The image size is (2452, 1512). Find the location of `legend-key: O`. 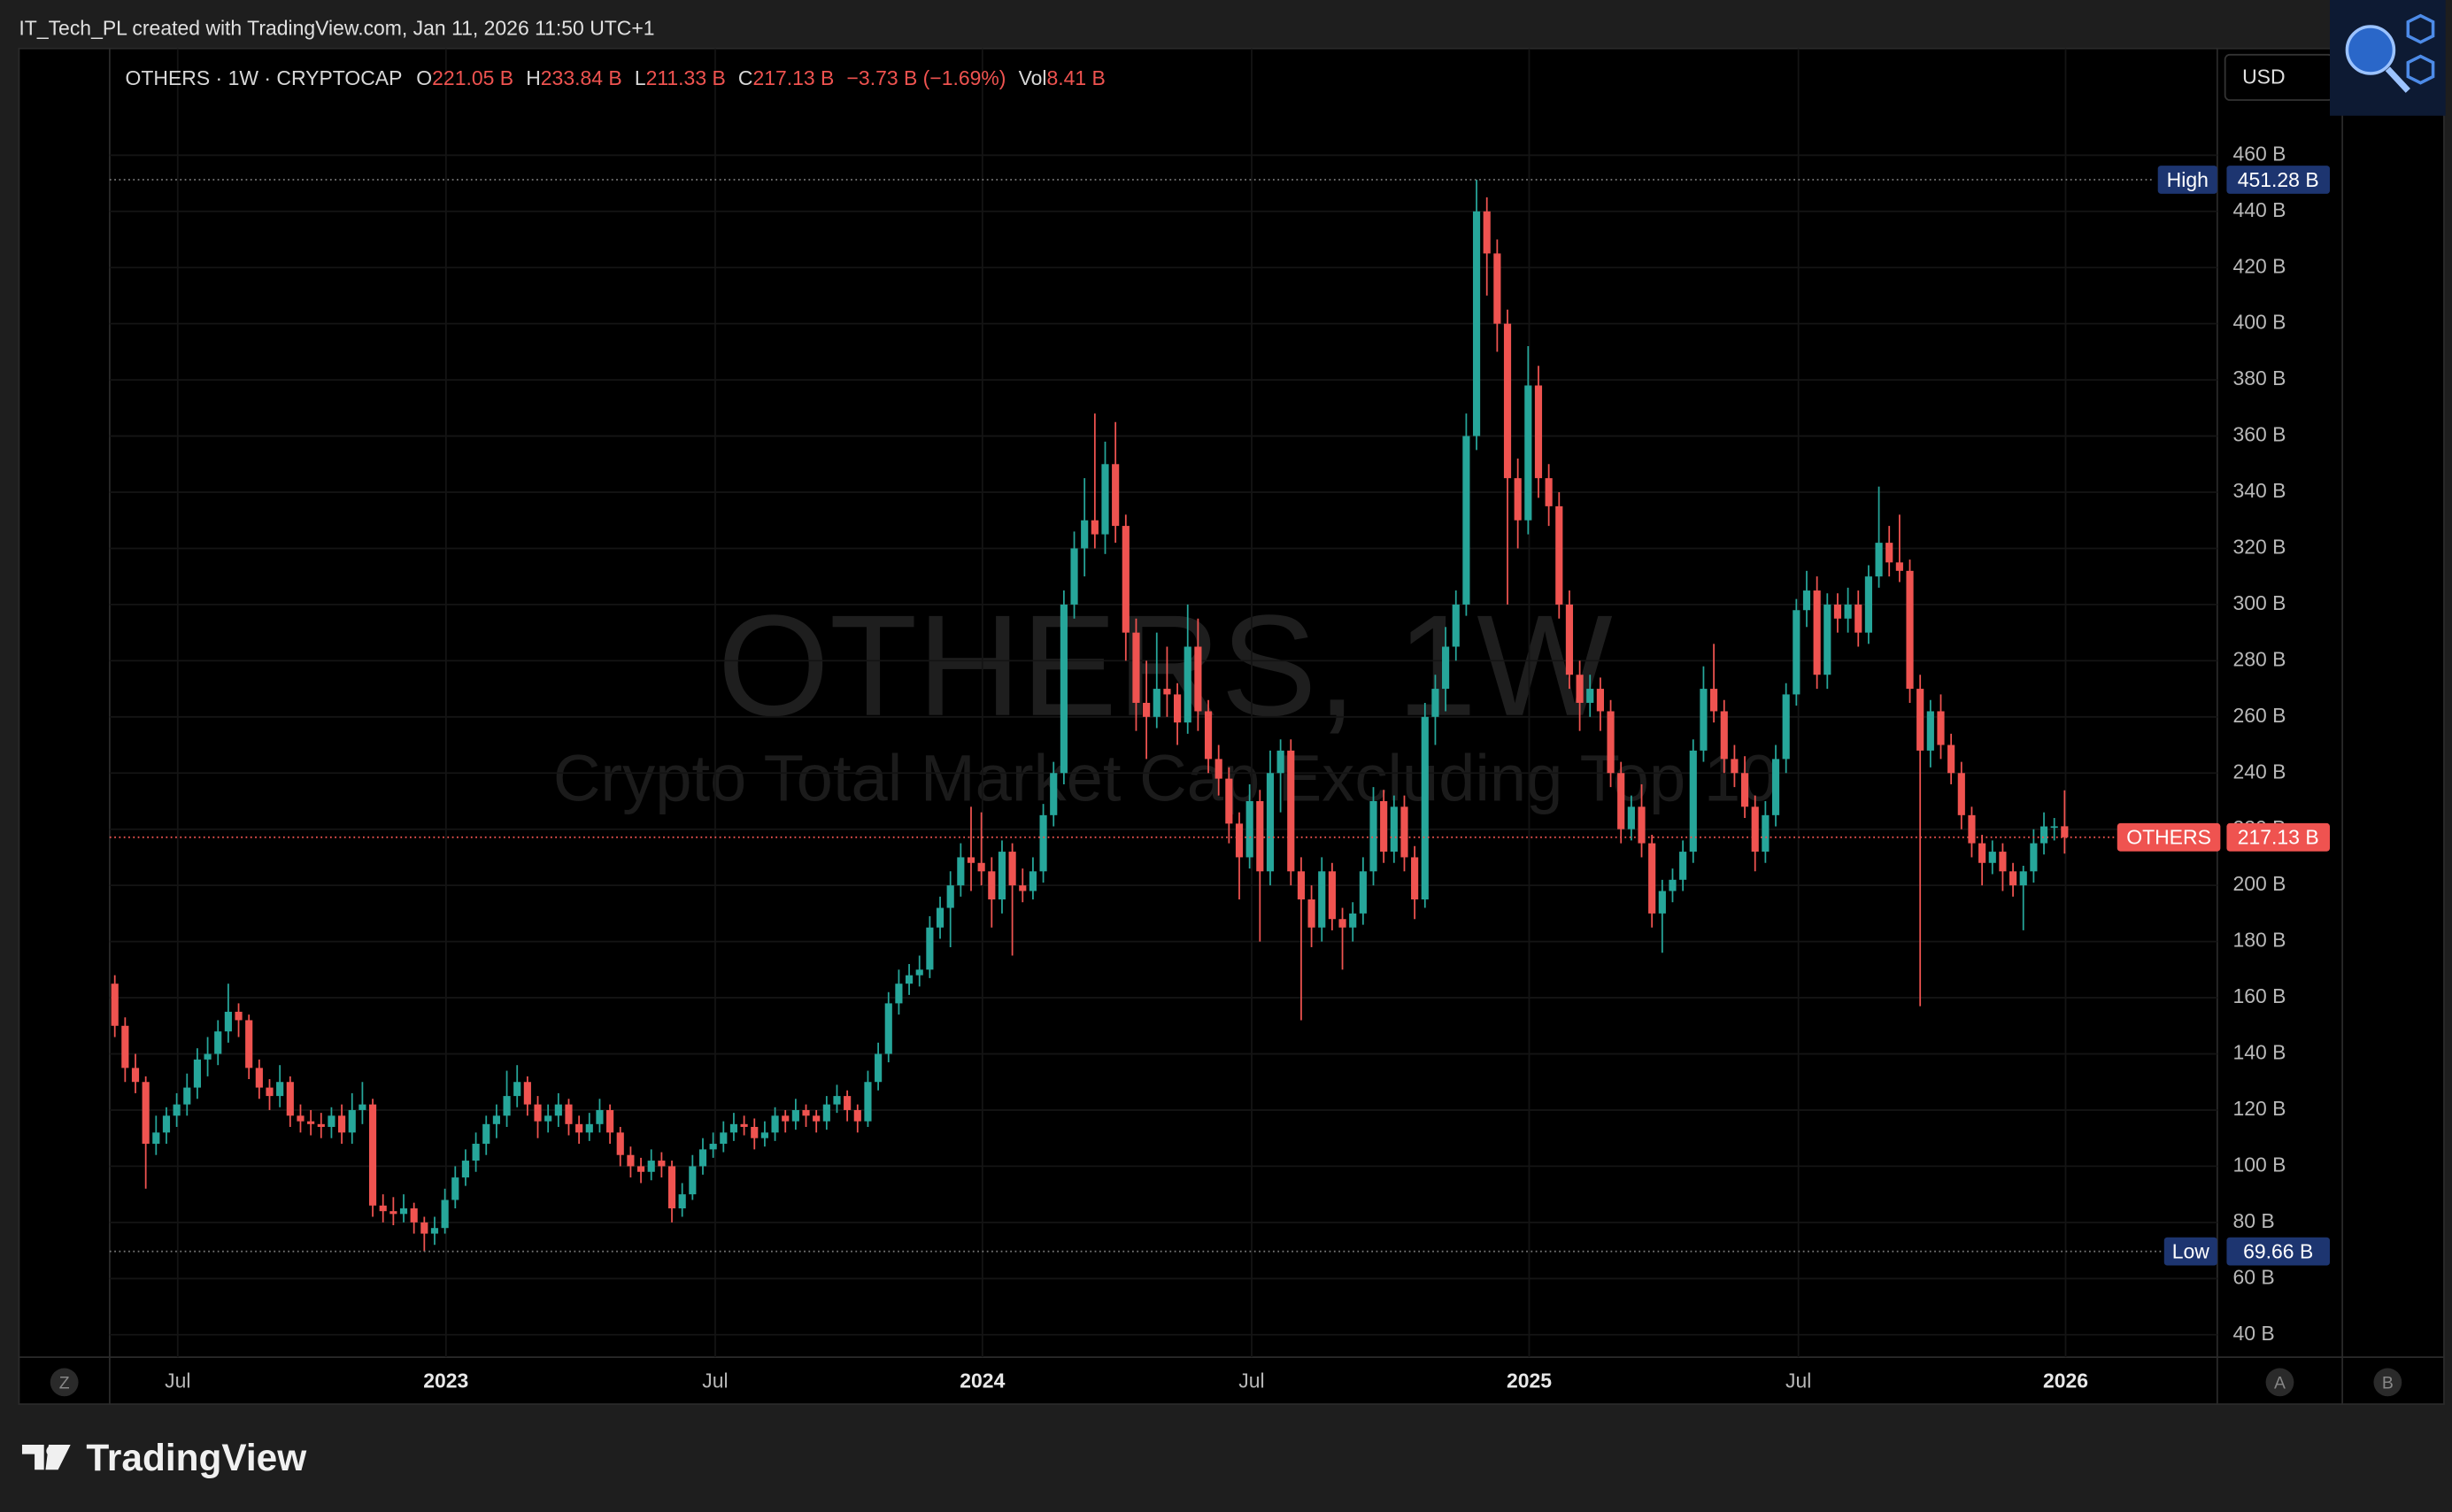

legend-key: O is located at coordinates (424, 77).